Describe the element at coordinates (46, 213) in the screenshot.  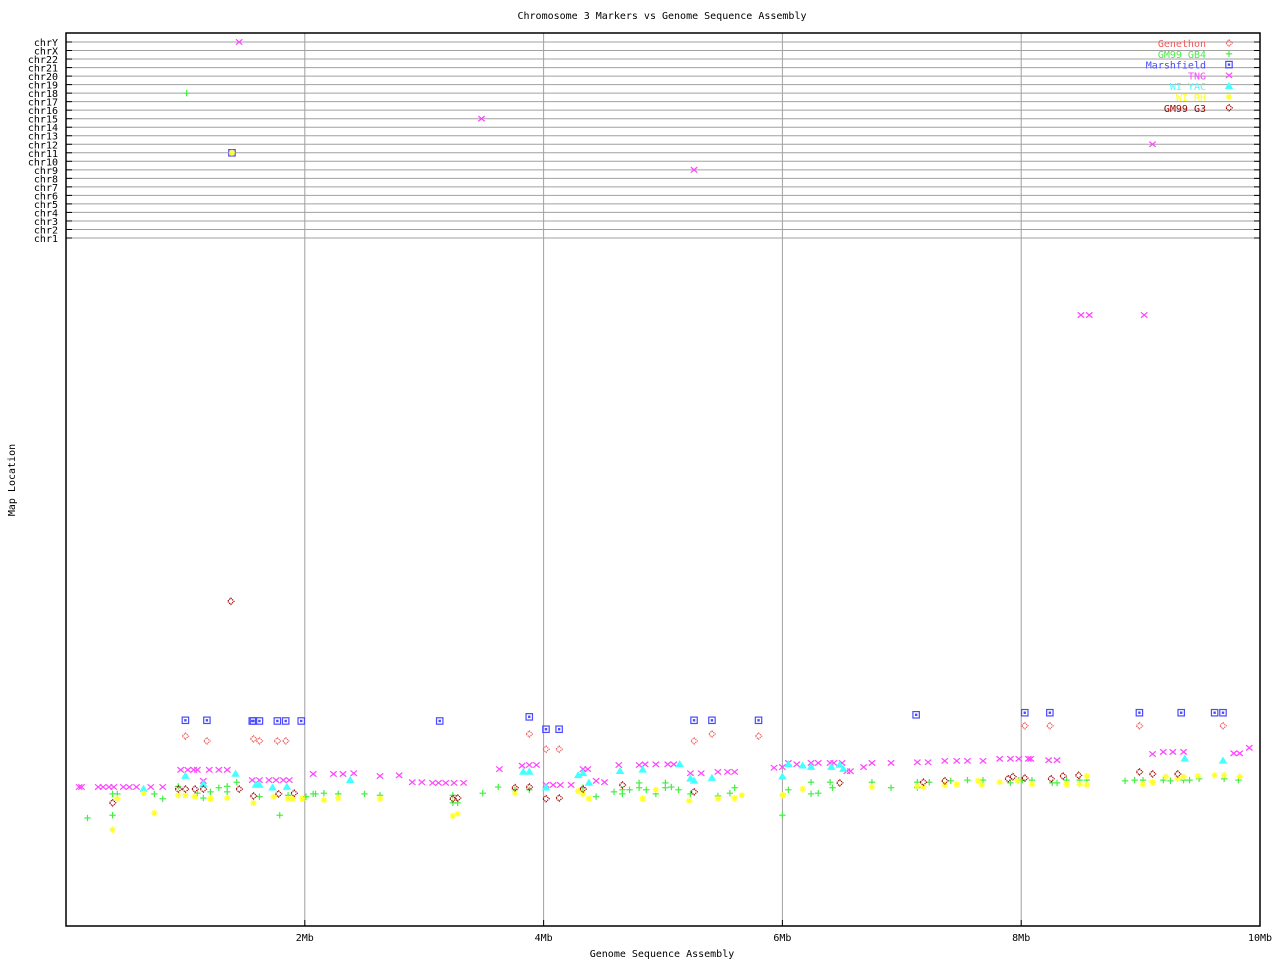
I see `y-tick-label: chr4` at that location.